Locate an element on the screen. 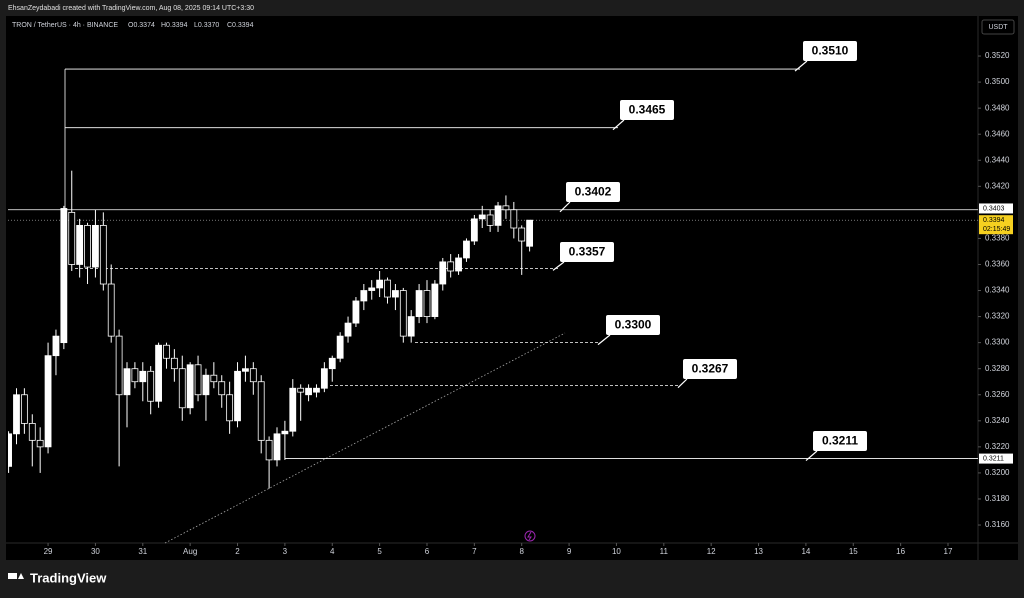 Image resolution: width=1024 pixels, height=598 pixels. y-tick-label: 0.3480 is located at coordinates (997, 107).